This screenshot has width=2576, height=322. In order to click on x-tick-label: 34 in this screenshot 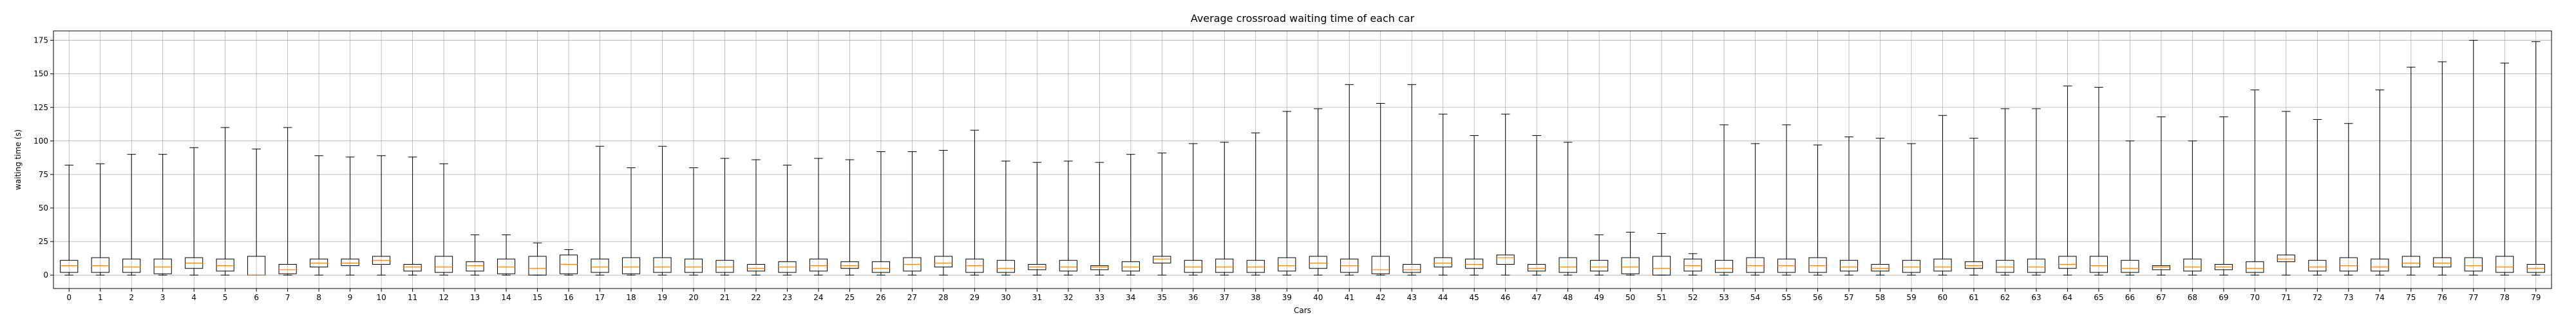, I will do `click(1130, 297)`.